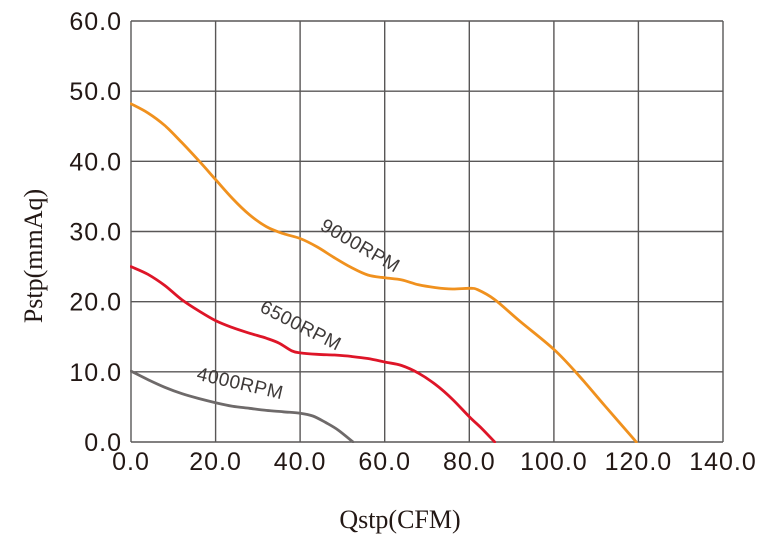  Describe the element at coordinates (399, 519) in the screenshot. I see `x-axis-title: Qstp(CFM)` at that location.